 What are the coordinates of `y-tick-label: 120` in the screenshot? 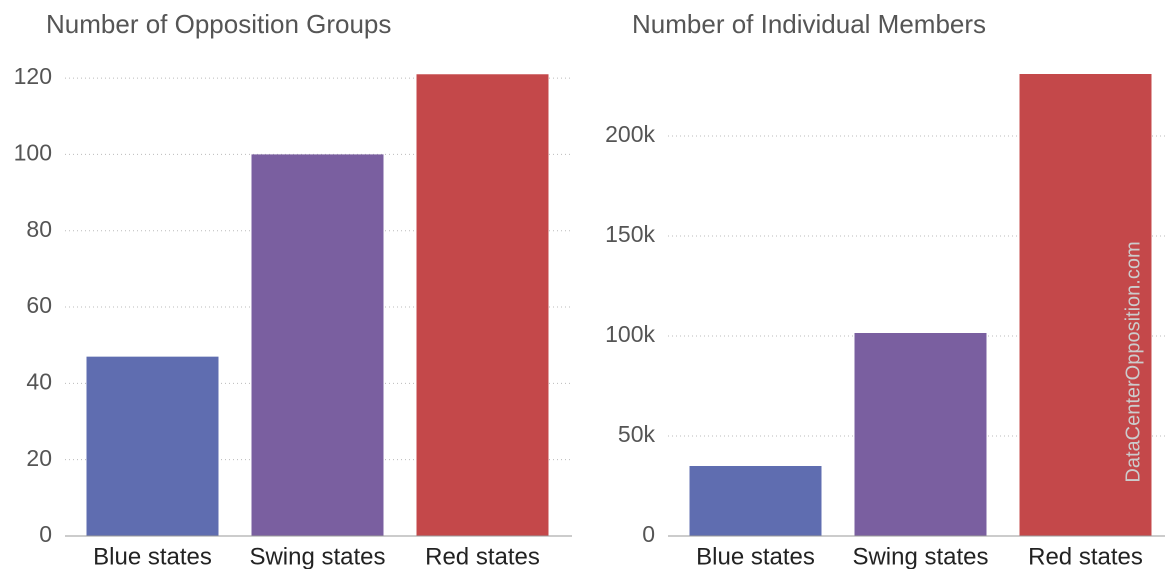 It's located at (33, 76).